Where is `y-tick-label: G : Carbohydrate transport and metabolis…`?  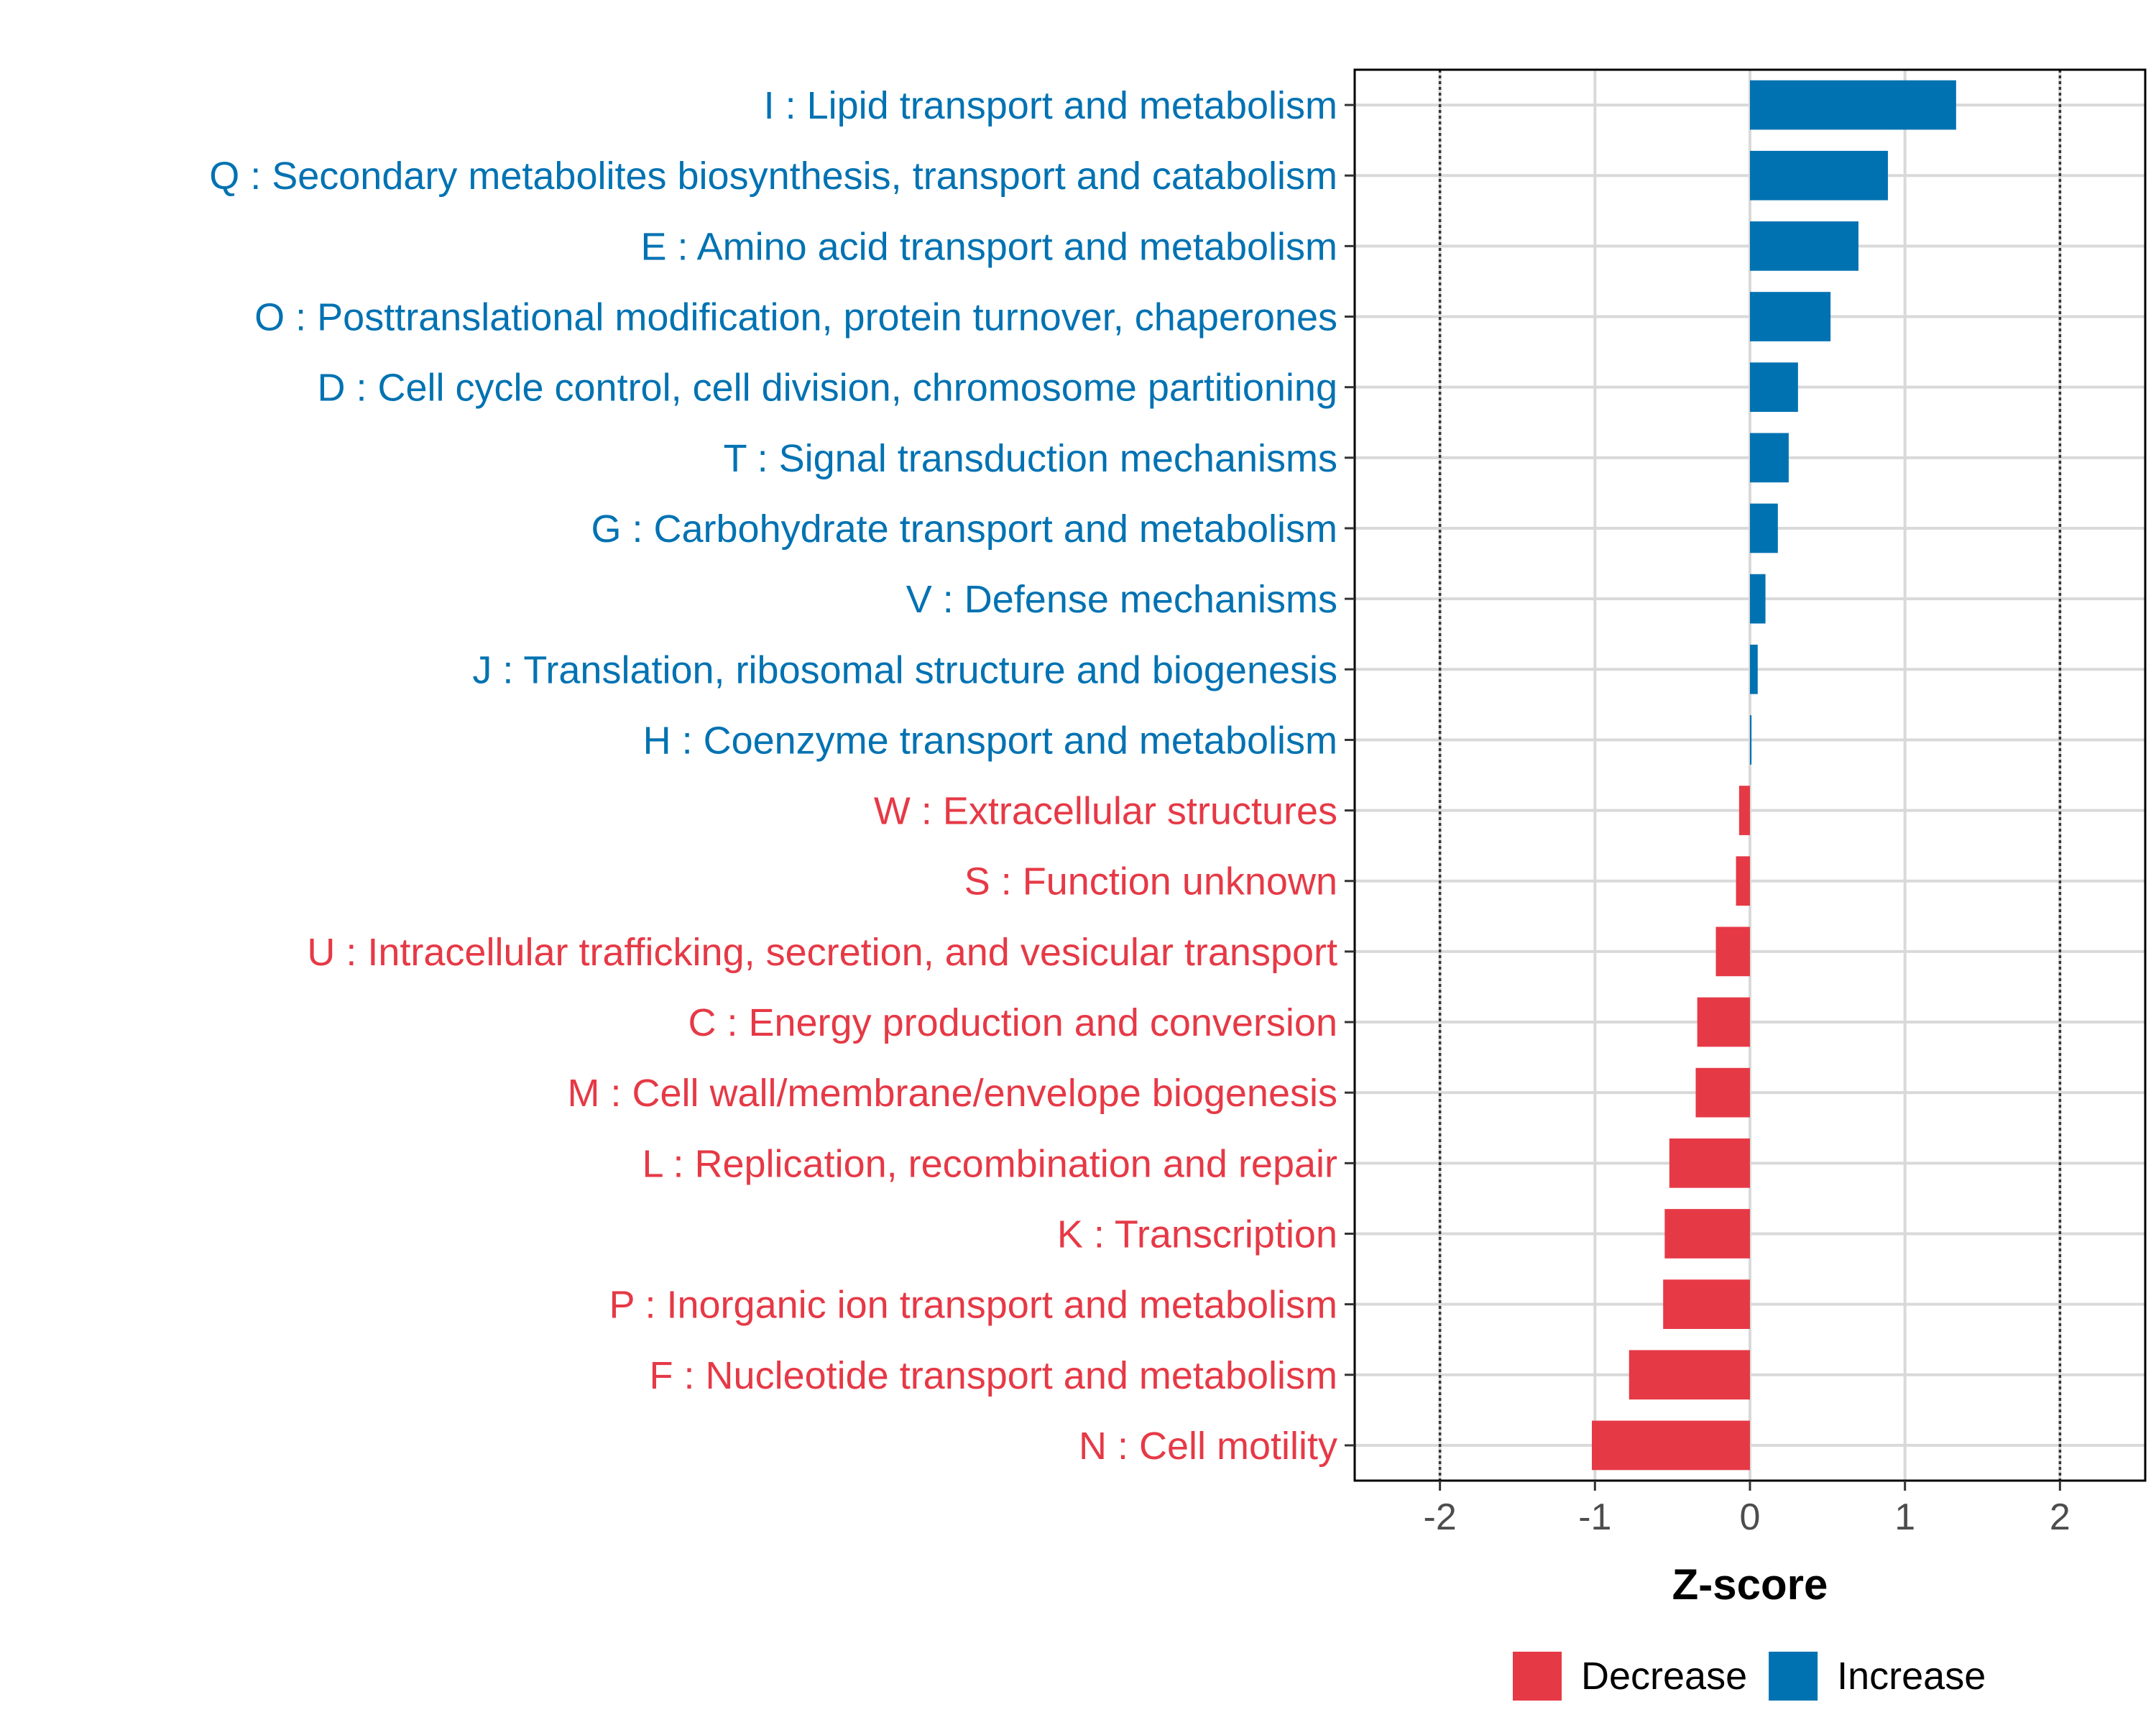
y-tick-label: G : Carbohydrate transport and metabolis… is located at coordinates (964, 529).